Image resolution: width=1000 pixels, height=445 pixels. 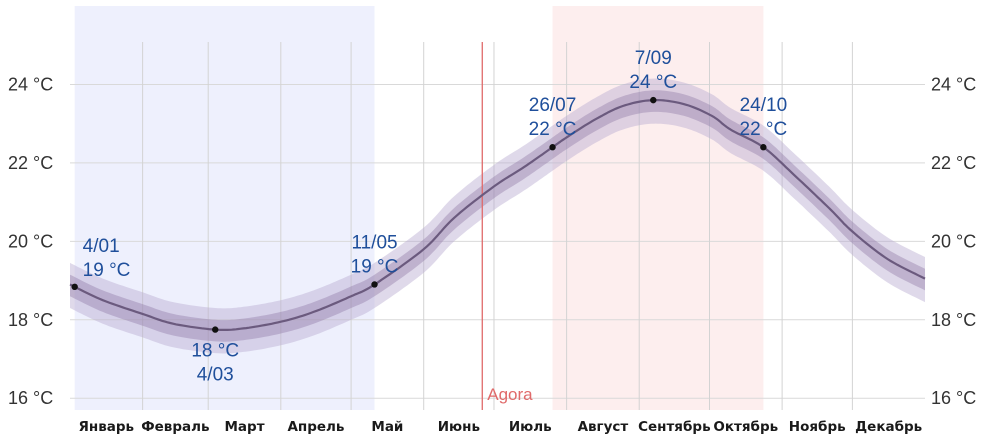 What do you see at coordinates (215, 375) in the screenshot?
I see `annotation-label: 4/03` at bounding box center [215, 375].